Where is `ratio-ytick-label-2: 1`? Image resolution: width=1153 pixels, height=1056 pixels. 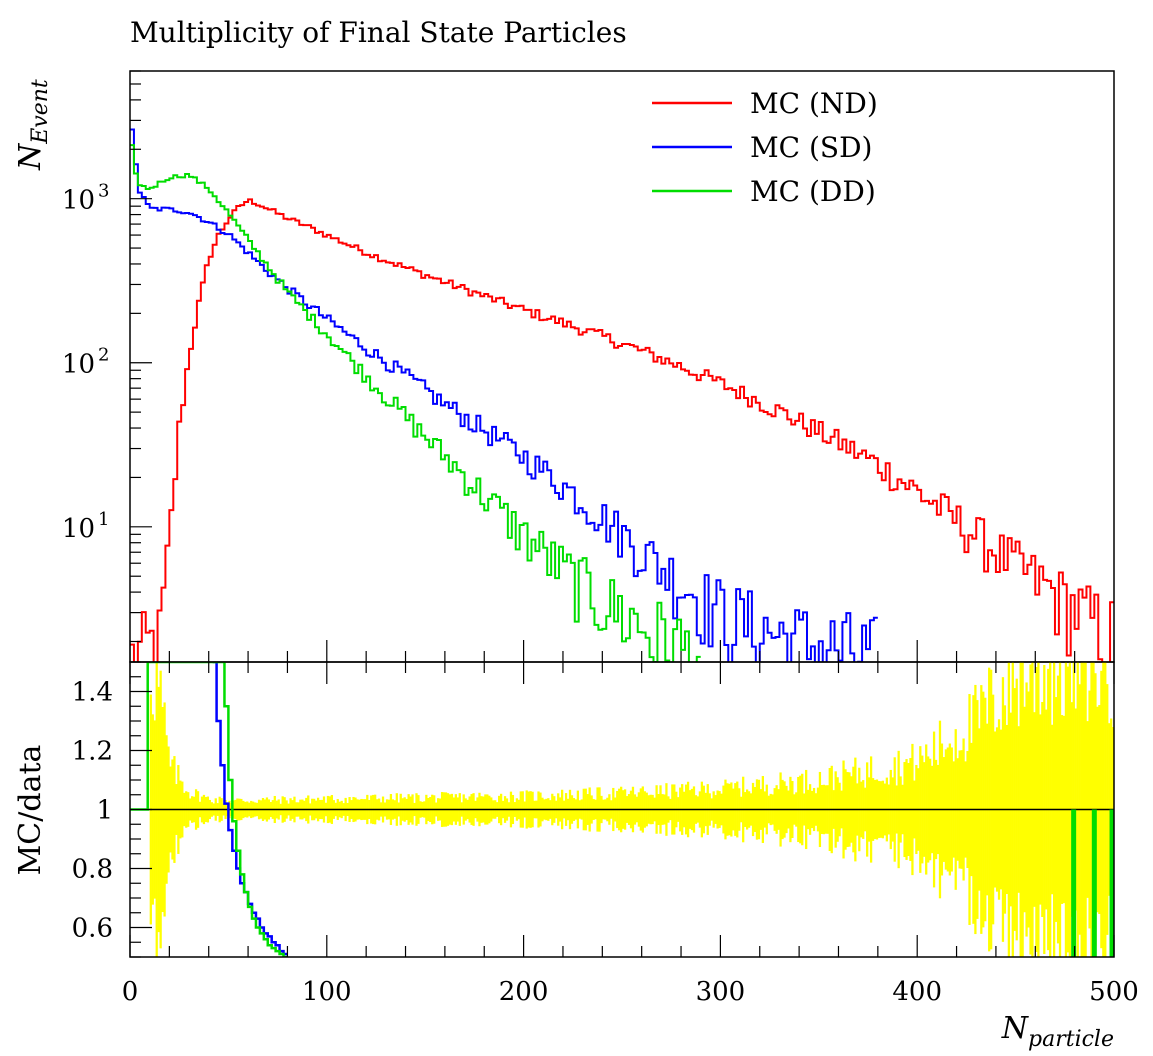
ratio-ytick-label-2: 1 is located at coordinates (104, 811).